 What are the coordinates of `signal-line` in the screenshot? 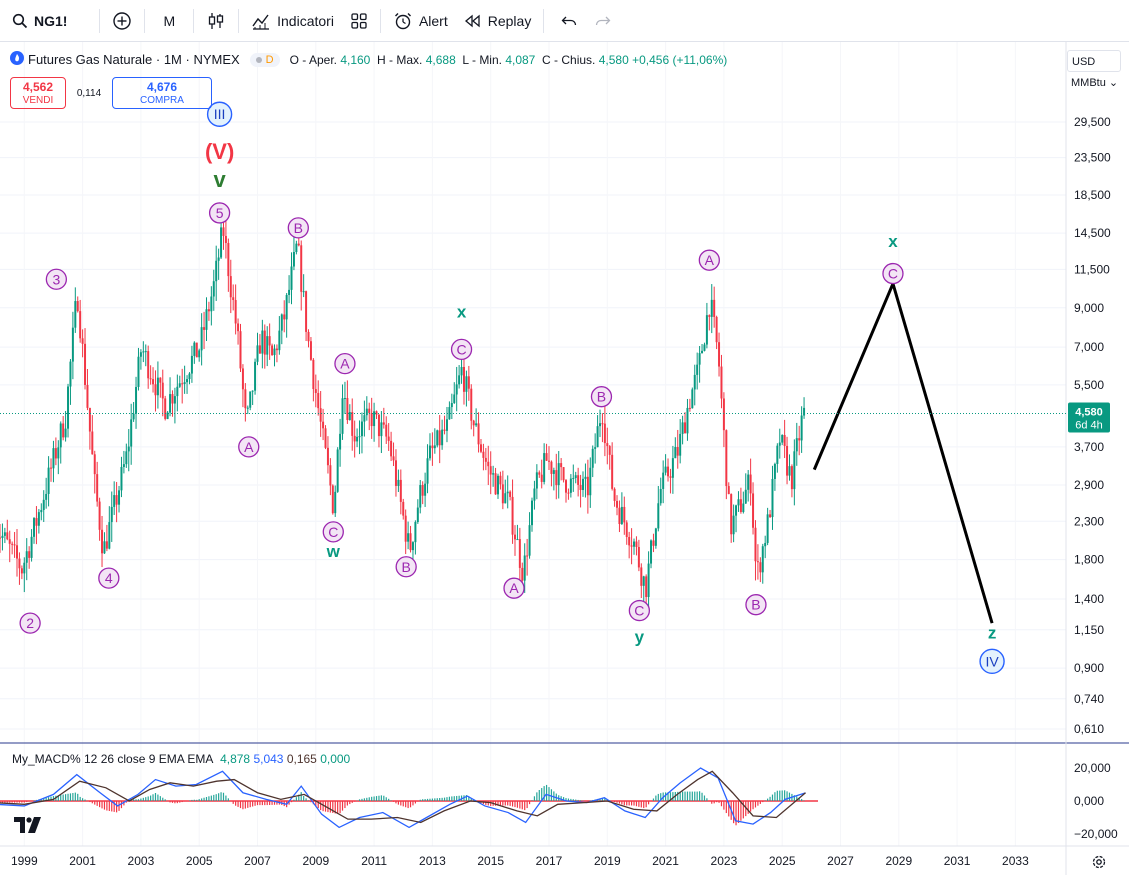 It's located at (403, 797).